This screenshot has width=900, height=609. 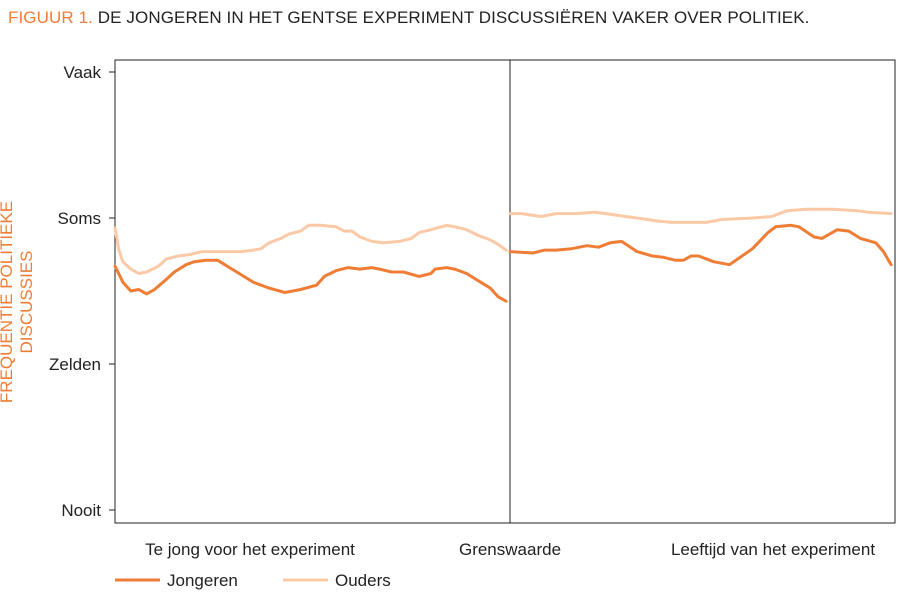 What do you see at coordinates (79, 218) in the screenshot?
I see `y-tick-label: Soms` at bounding box center [79, 218].